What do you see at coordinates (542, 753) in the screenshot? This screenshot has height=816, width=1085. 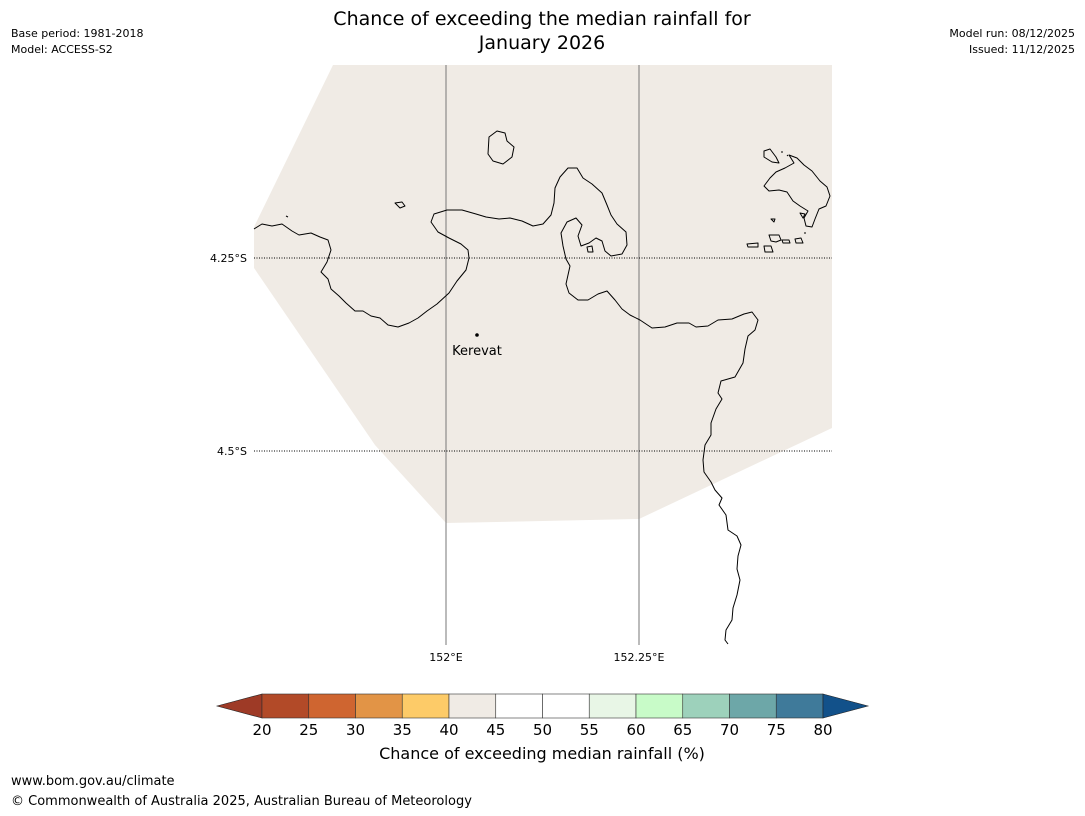 I see `colorbar-label: Chance of exceeding median rainfall (%)` at bounding box center [542, 753].